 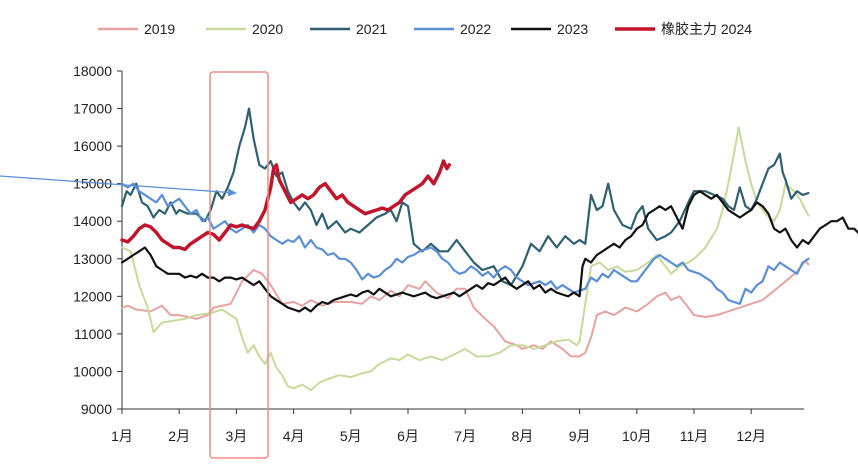 I want to click on y-tick-label: 12000, so click(x=92, y=296).